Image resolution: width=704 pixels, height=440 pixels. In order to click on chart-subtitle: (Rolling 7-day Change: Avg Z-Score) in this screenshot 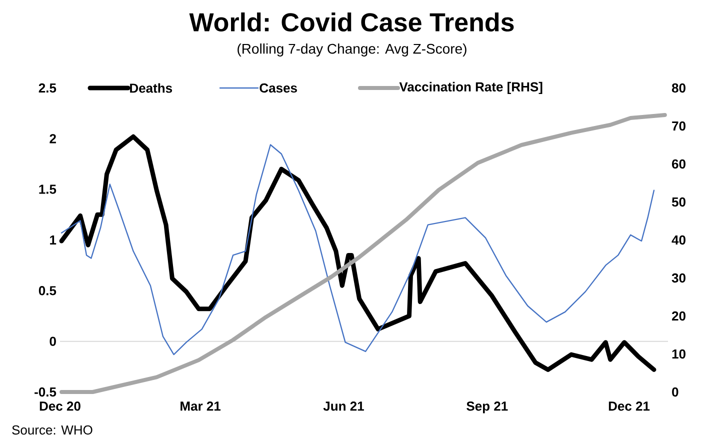, I will do `click(352, 50)`.